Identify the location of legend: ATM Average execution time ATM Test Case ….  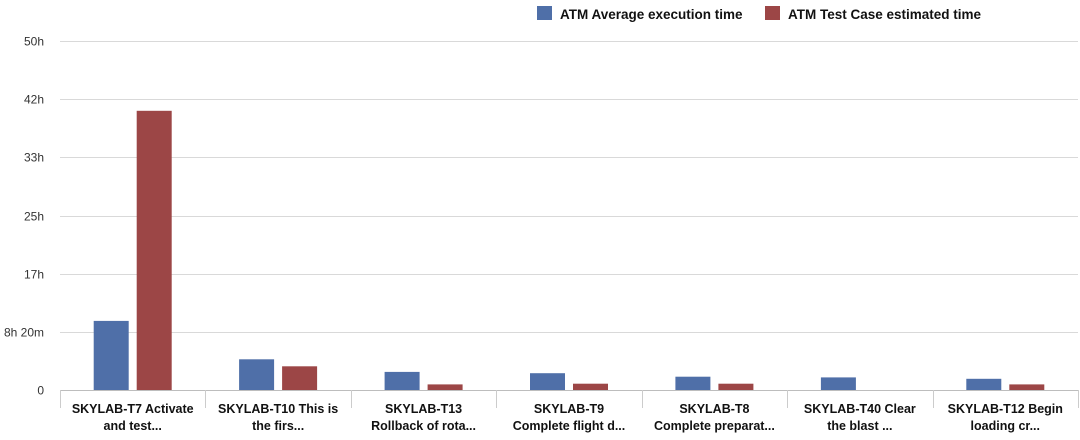
(759, 14).